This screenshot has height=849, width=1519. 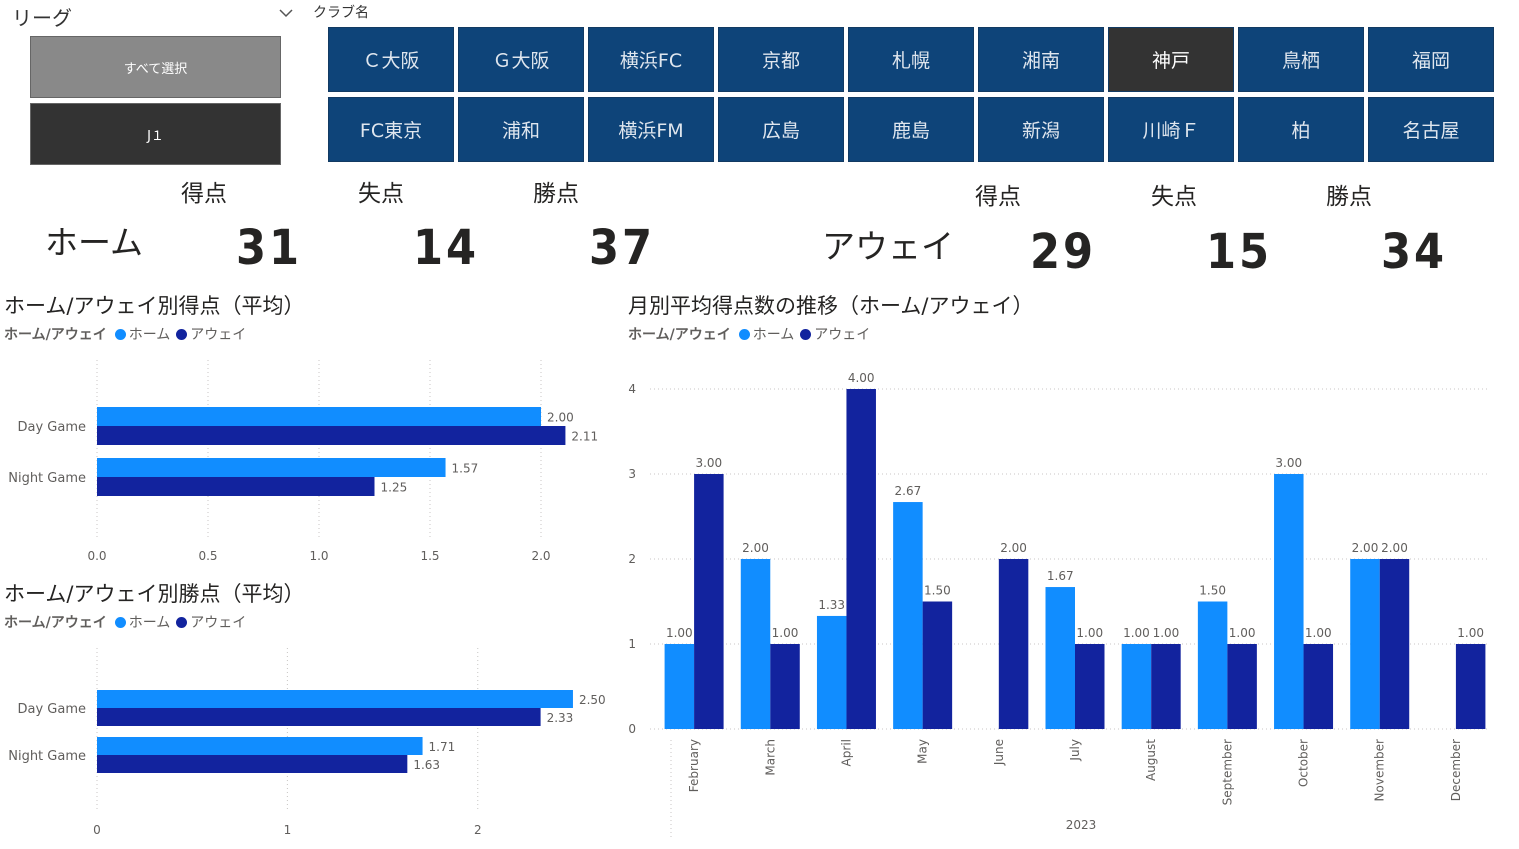 I want to click on select-all-button: すべて選択, so click(x=155, y=67).